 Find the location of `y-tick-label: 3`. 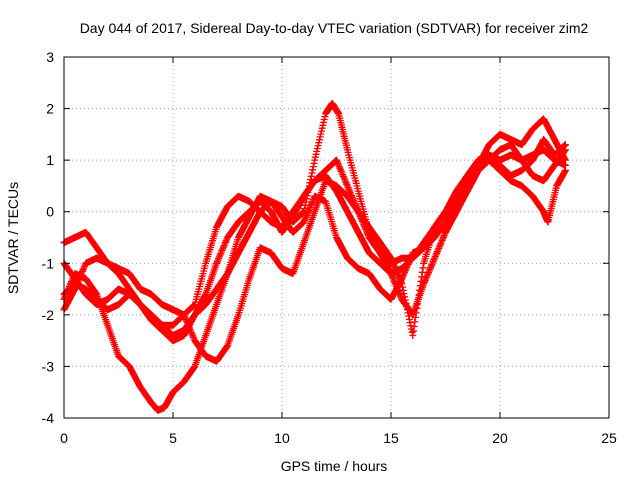

y-tick-label: 3 is located at coordinates (50, 57).